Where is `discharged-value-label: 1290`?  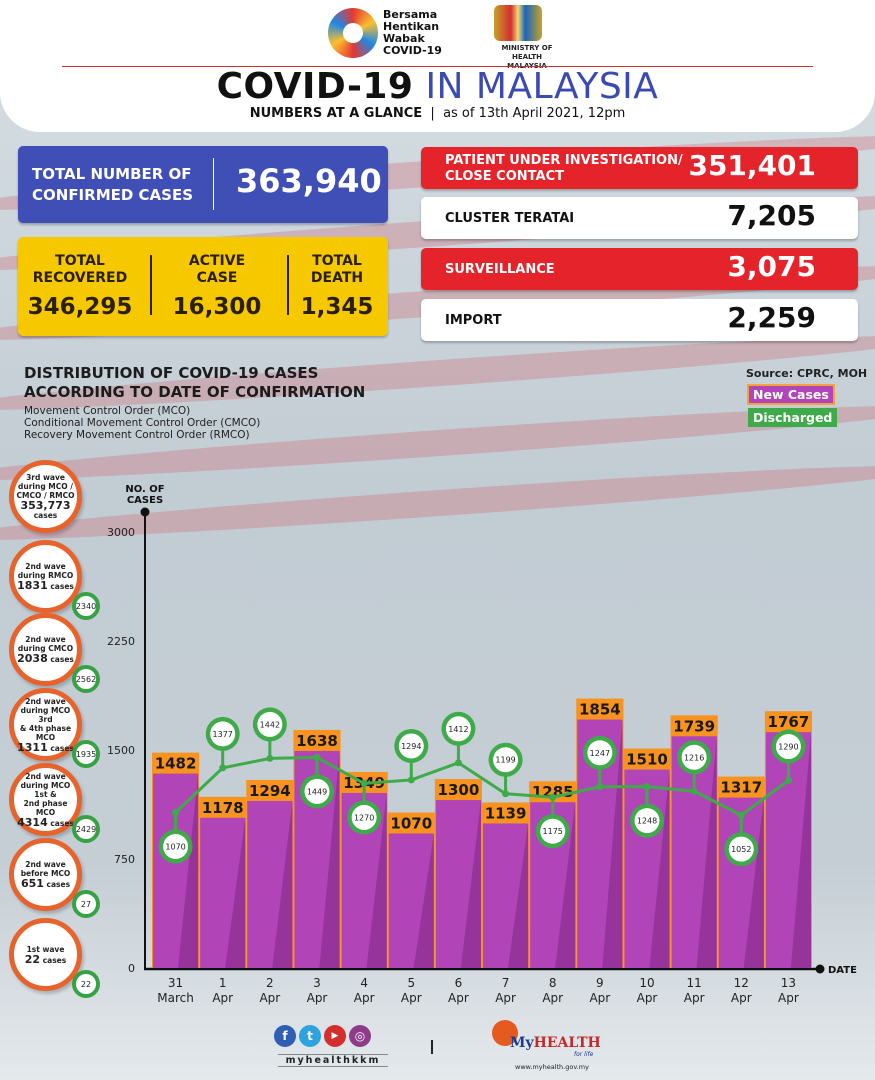
discharged-value-label: 1290 is located at coordinates (788, 747).